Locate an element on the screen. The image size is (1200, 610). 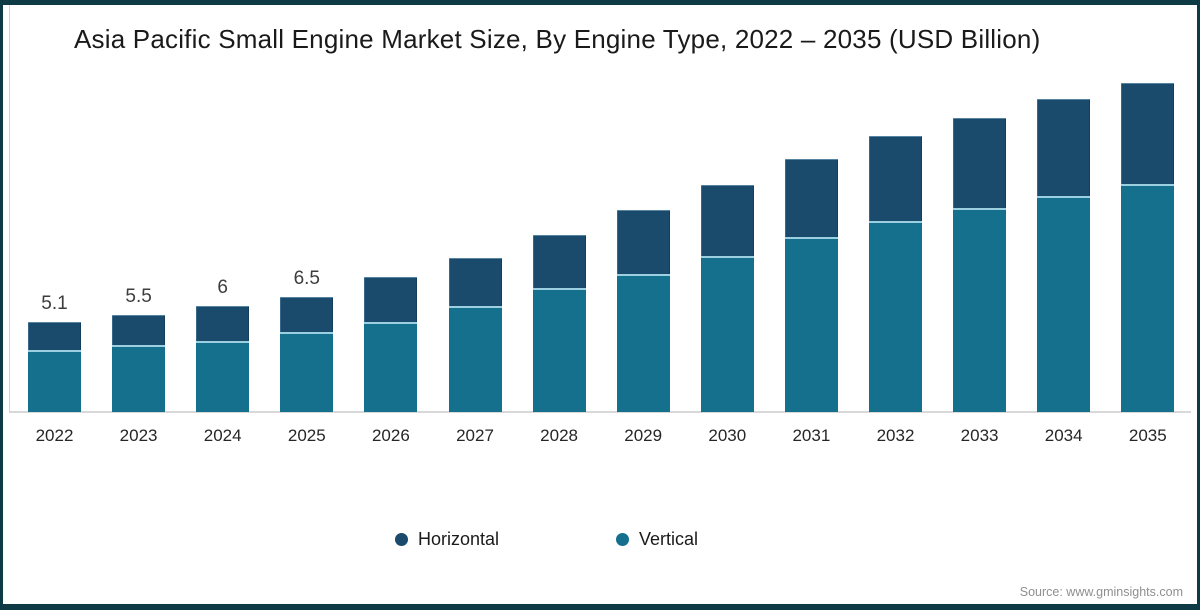
x-tick-label: 2031 is located at coordinates (811, 435).